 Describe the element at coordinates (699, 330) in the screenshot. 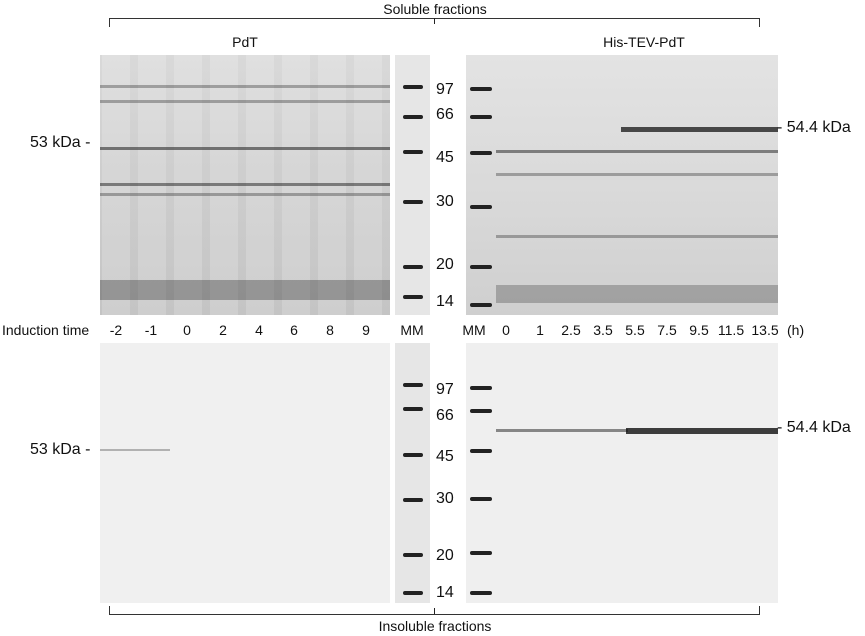

I see `lane-label-right: 9.5` at that location.